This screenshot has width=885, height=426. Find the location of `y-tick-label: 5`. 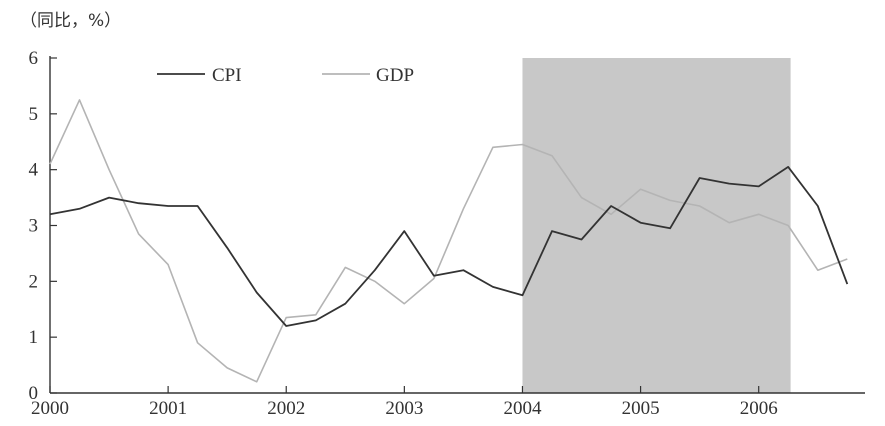

y-tick-label: 5 is located at coordinates (34, 114).